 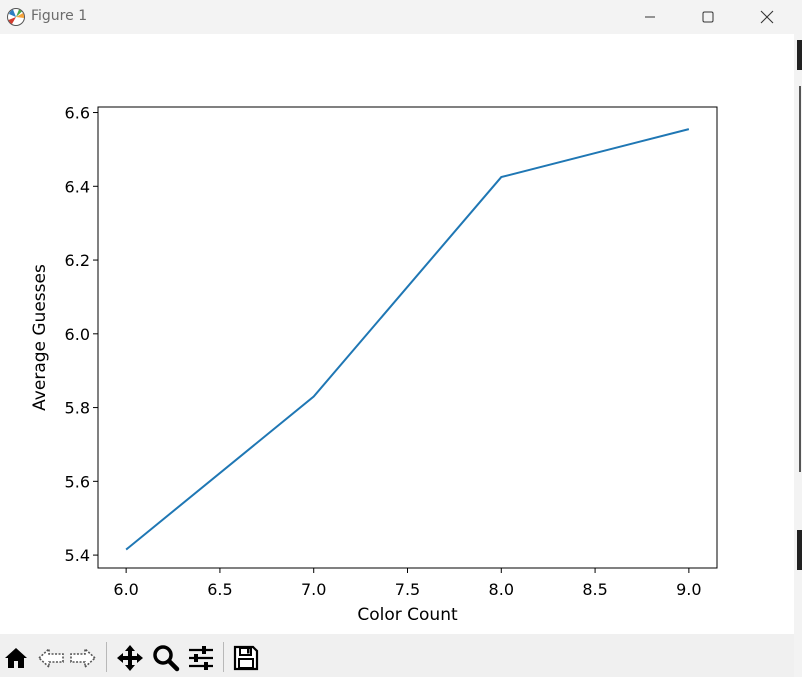 I want to click on x-tick-label: 9.0, so click(x=688, y=589).